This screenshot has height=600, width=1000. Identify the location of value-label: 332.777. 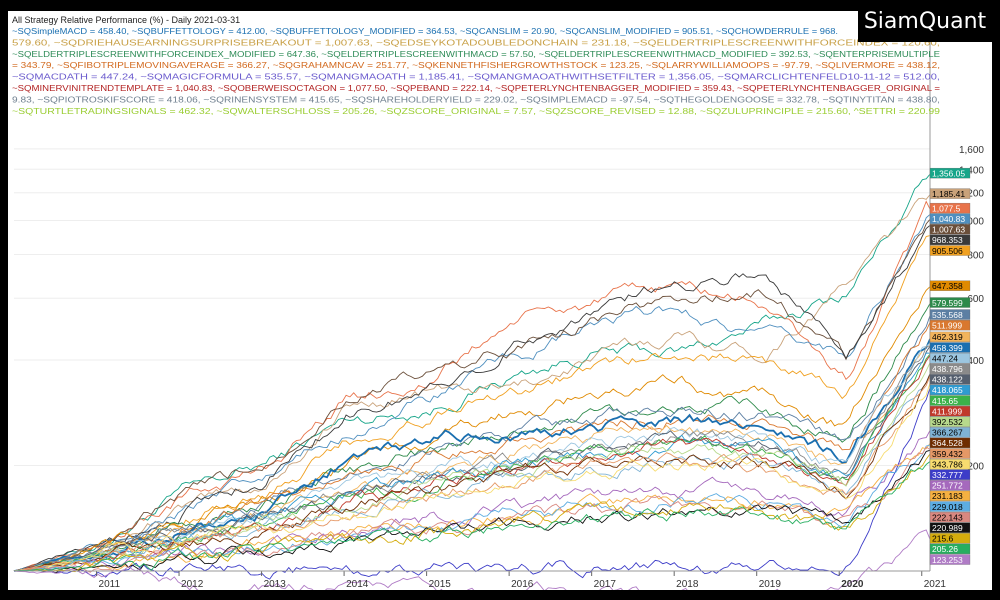
(950, 474).